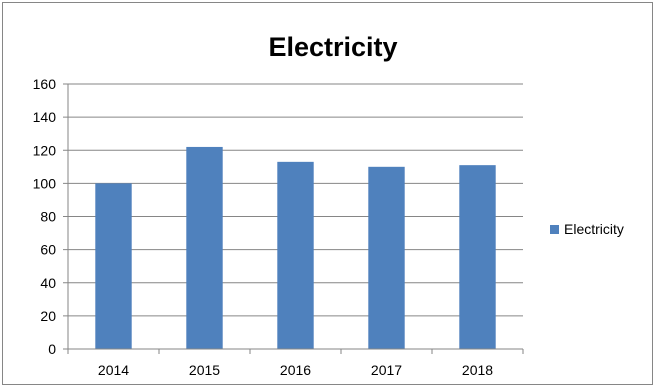 The width and height of the screenshot is (657, 389). What do you see at coordinates (332, 47) in the screenshot?
I see `chart-title: Electricity` at bounding box center [332, 47].